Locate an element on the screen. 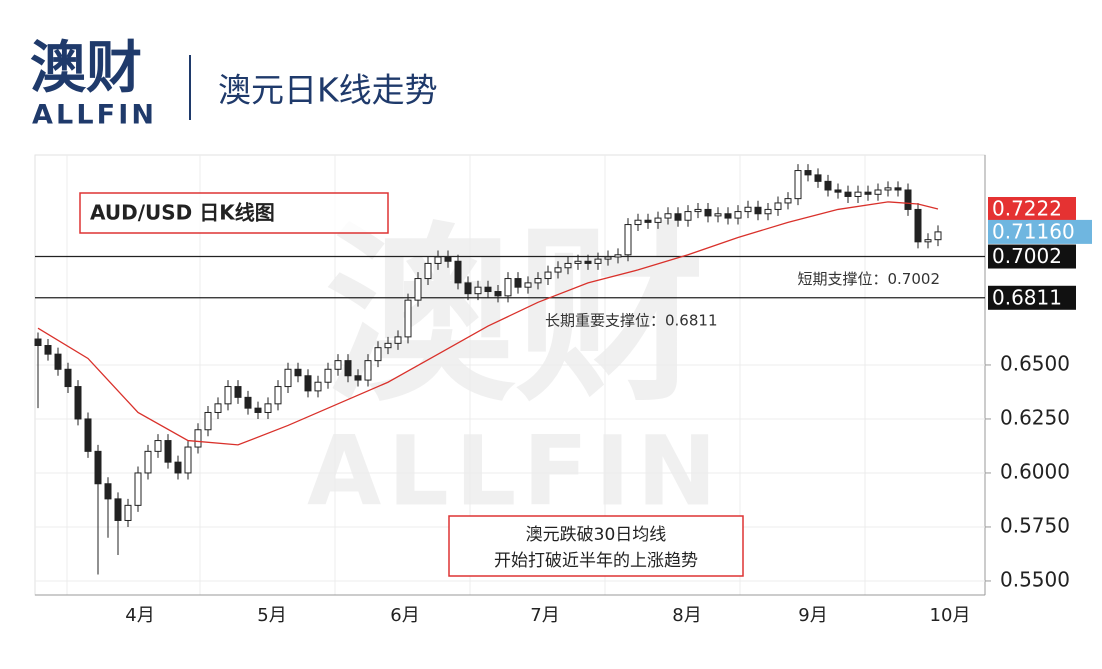  y-tick-label: 0.5750 is located at coordinates (1035, 525).